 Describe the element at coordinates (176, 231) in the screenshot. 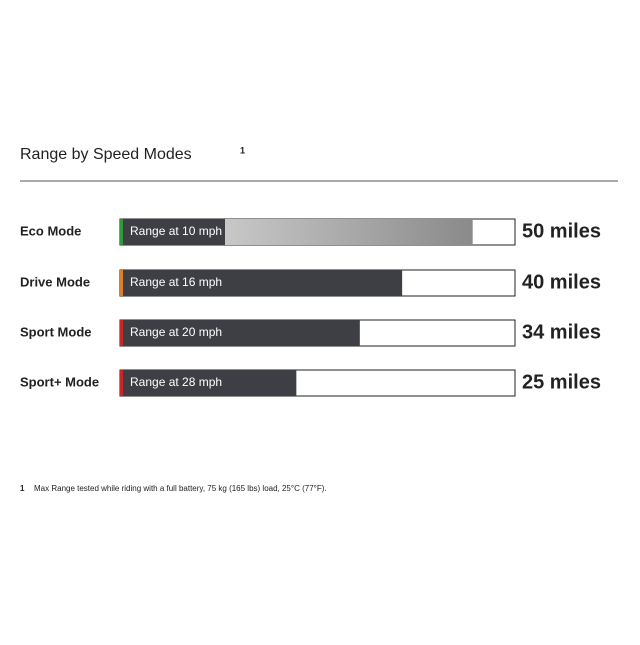

I see `bar-label: Range at 10 mph` at that location.